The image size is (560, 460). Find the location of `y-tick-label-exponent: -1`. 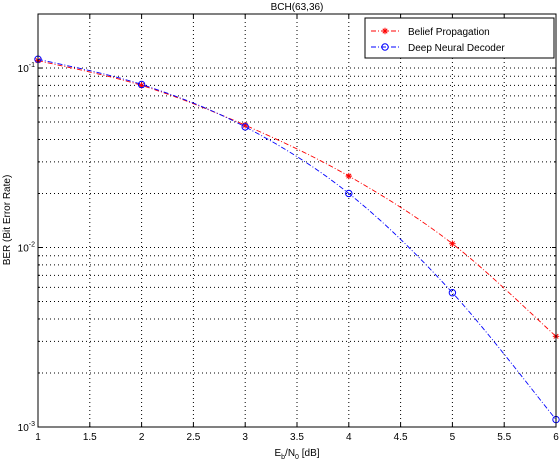

y-tick-label-exponent: -1 is located at coordinates (32, 65).